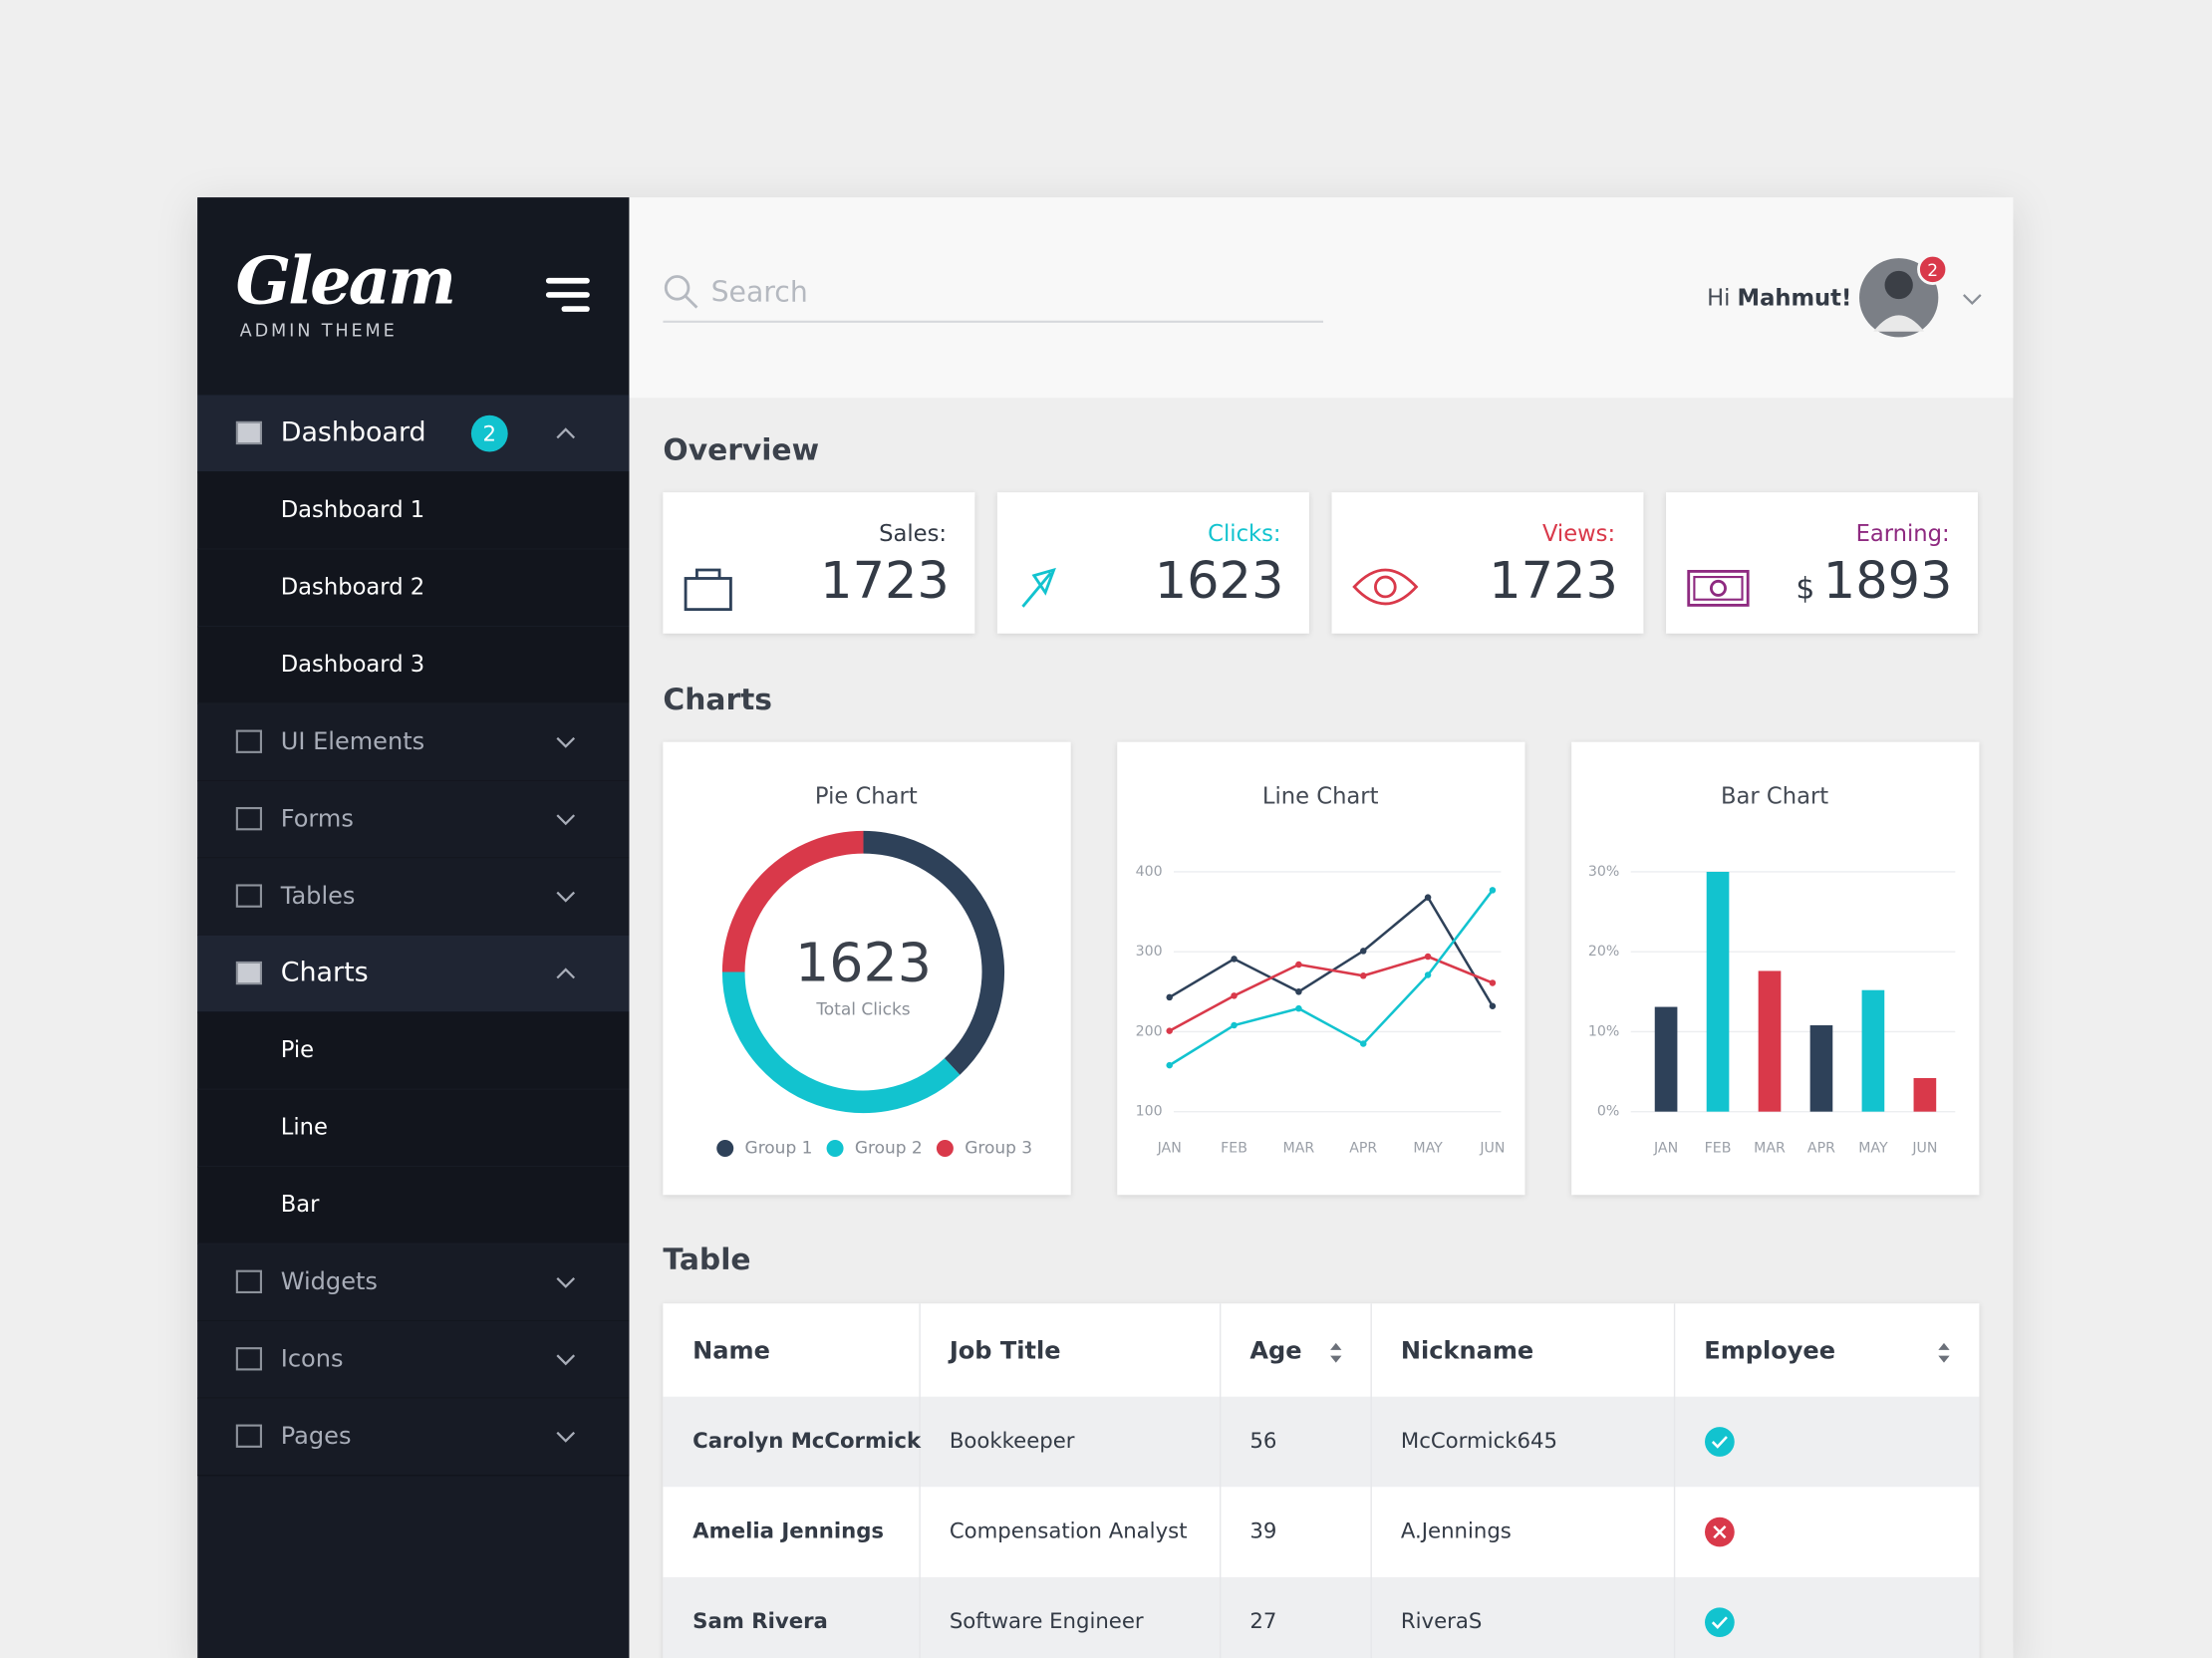 The image size is (2212, 1658). I want to click on chart-title: Line Chart, so click(1321, 796).